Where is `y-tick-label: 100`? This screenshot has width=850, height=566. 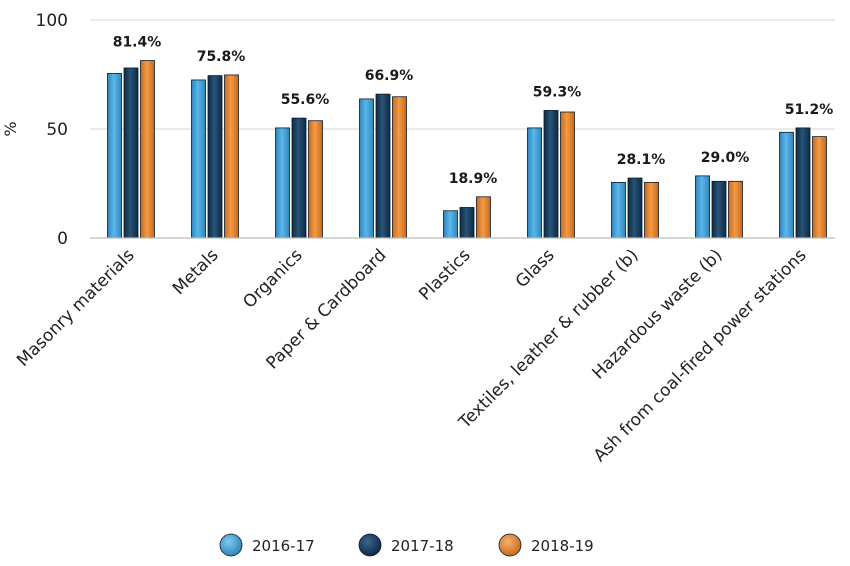
y-tick-label: 100 is located at coordinates (52, 21).